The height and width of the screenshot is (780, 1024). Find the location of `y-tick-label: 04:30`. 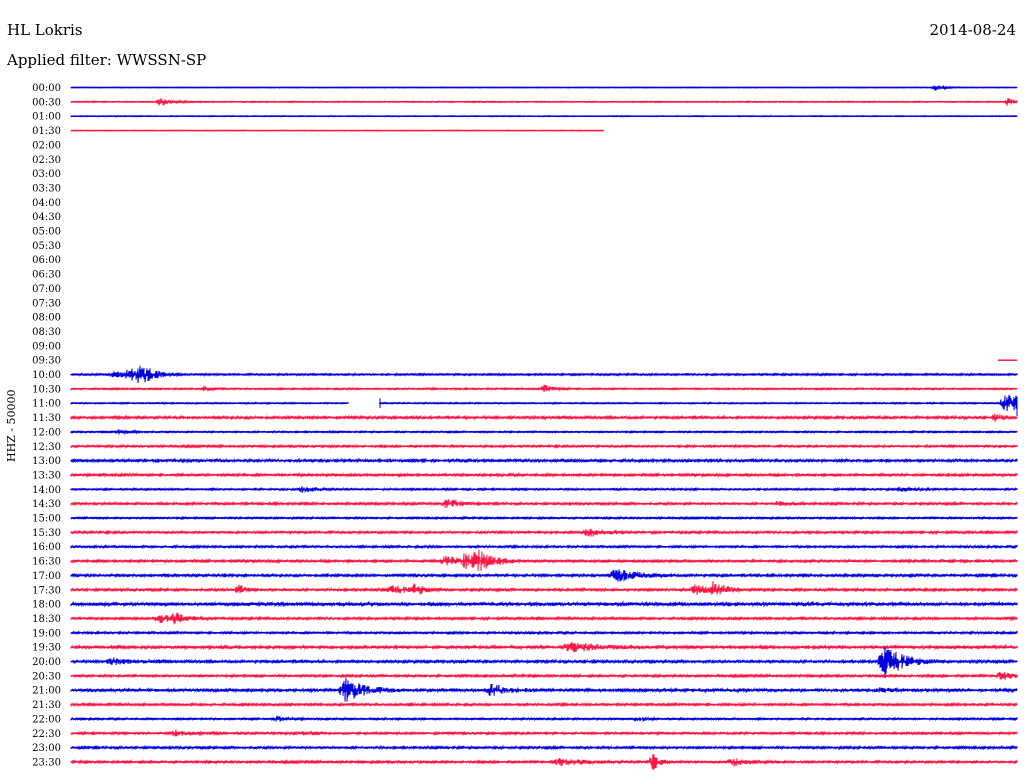

y-tick-label: 04:30 is located at coordinates (46, 217).